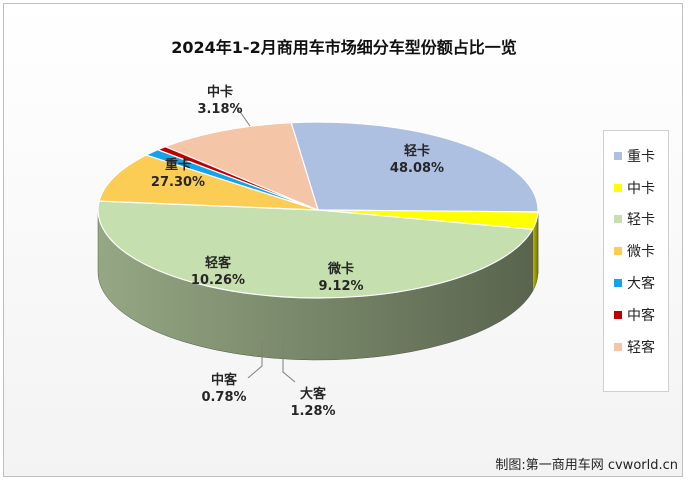 The image size is (688, 482). I want to click on data-label-轻客: 轻客 10.26%, so click(218, 272).